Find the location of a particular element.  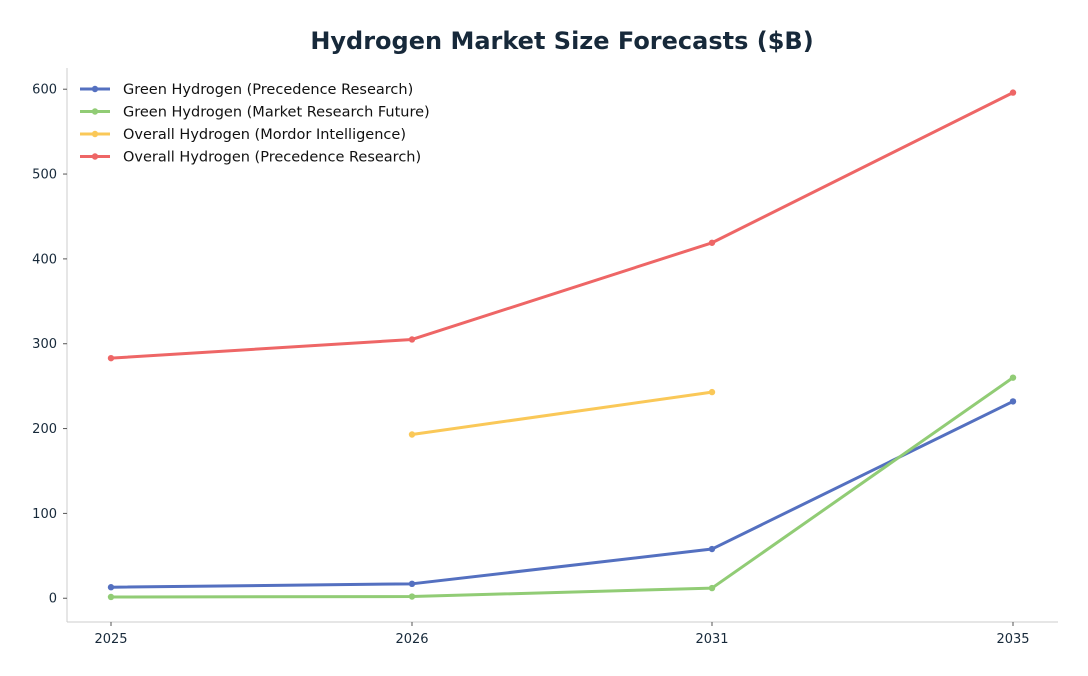

legend-item: Green Hydrogen (Market Research Future) is located at coordinates (255, 113).